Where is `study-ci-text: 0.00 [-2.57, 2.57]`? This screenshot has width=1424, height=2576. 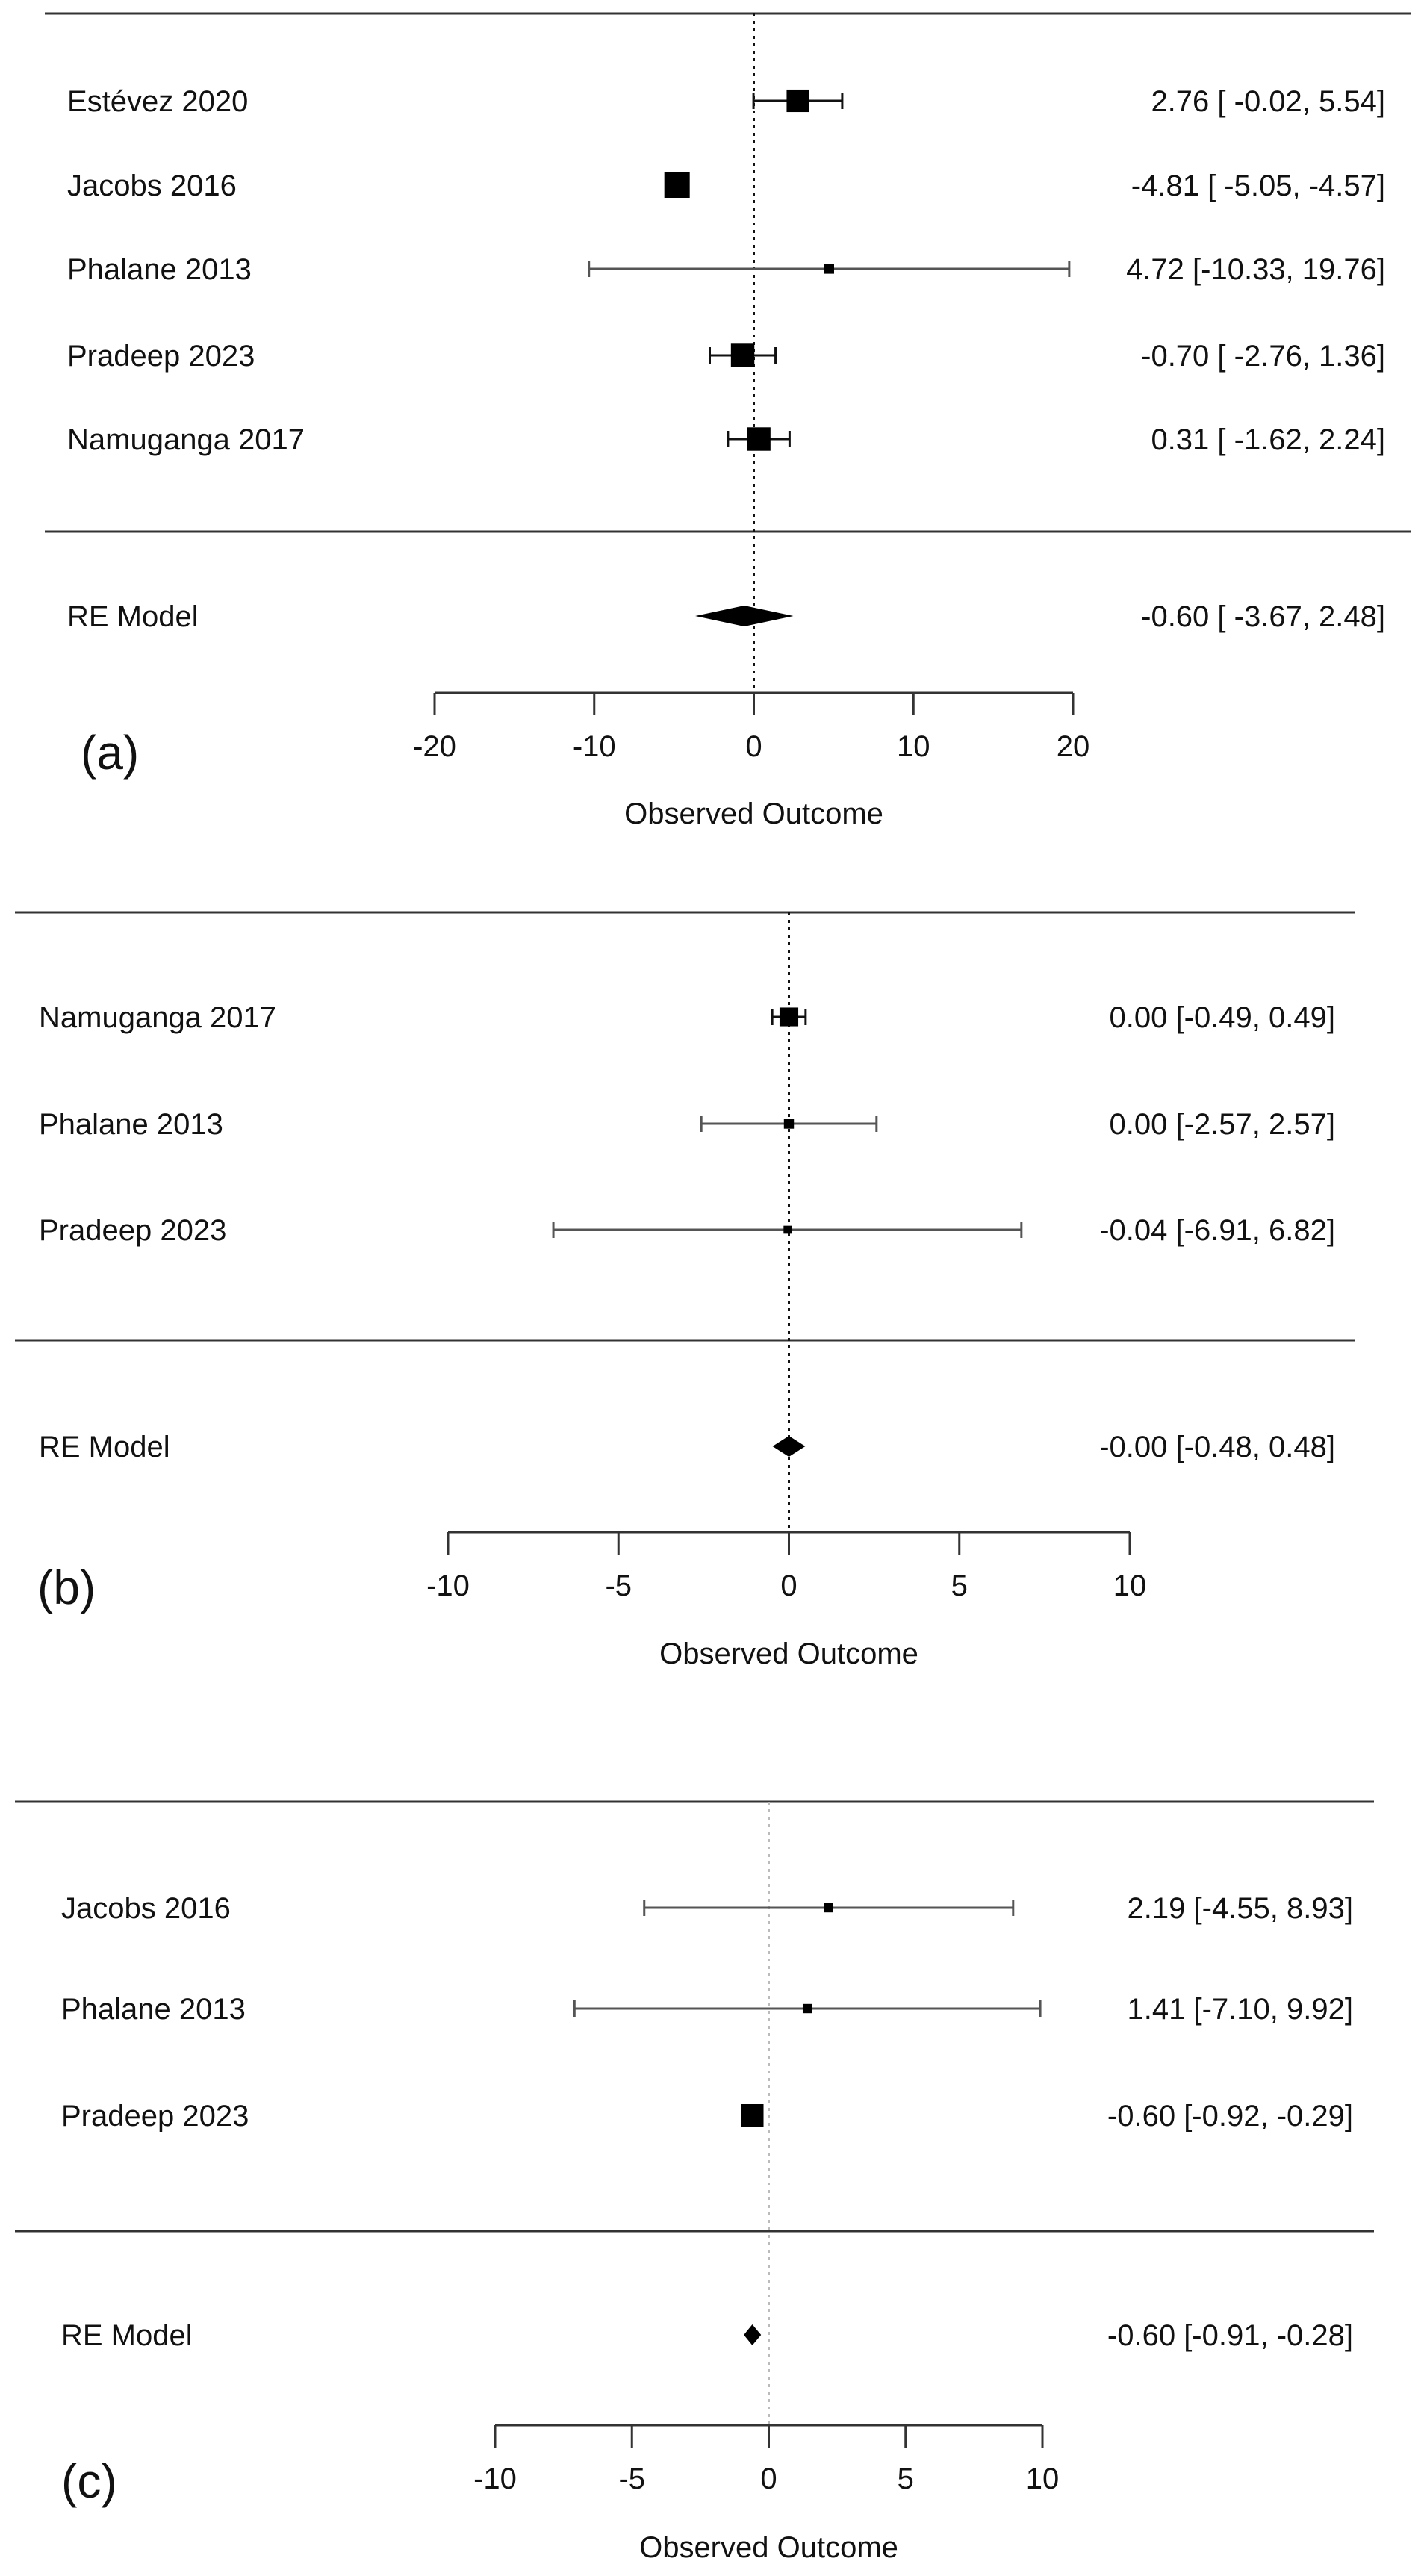
study-ci-text: 0.00 [-2.57, 2.57] is located at coordinates (1222, 1124).